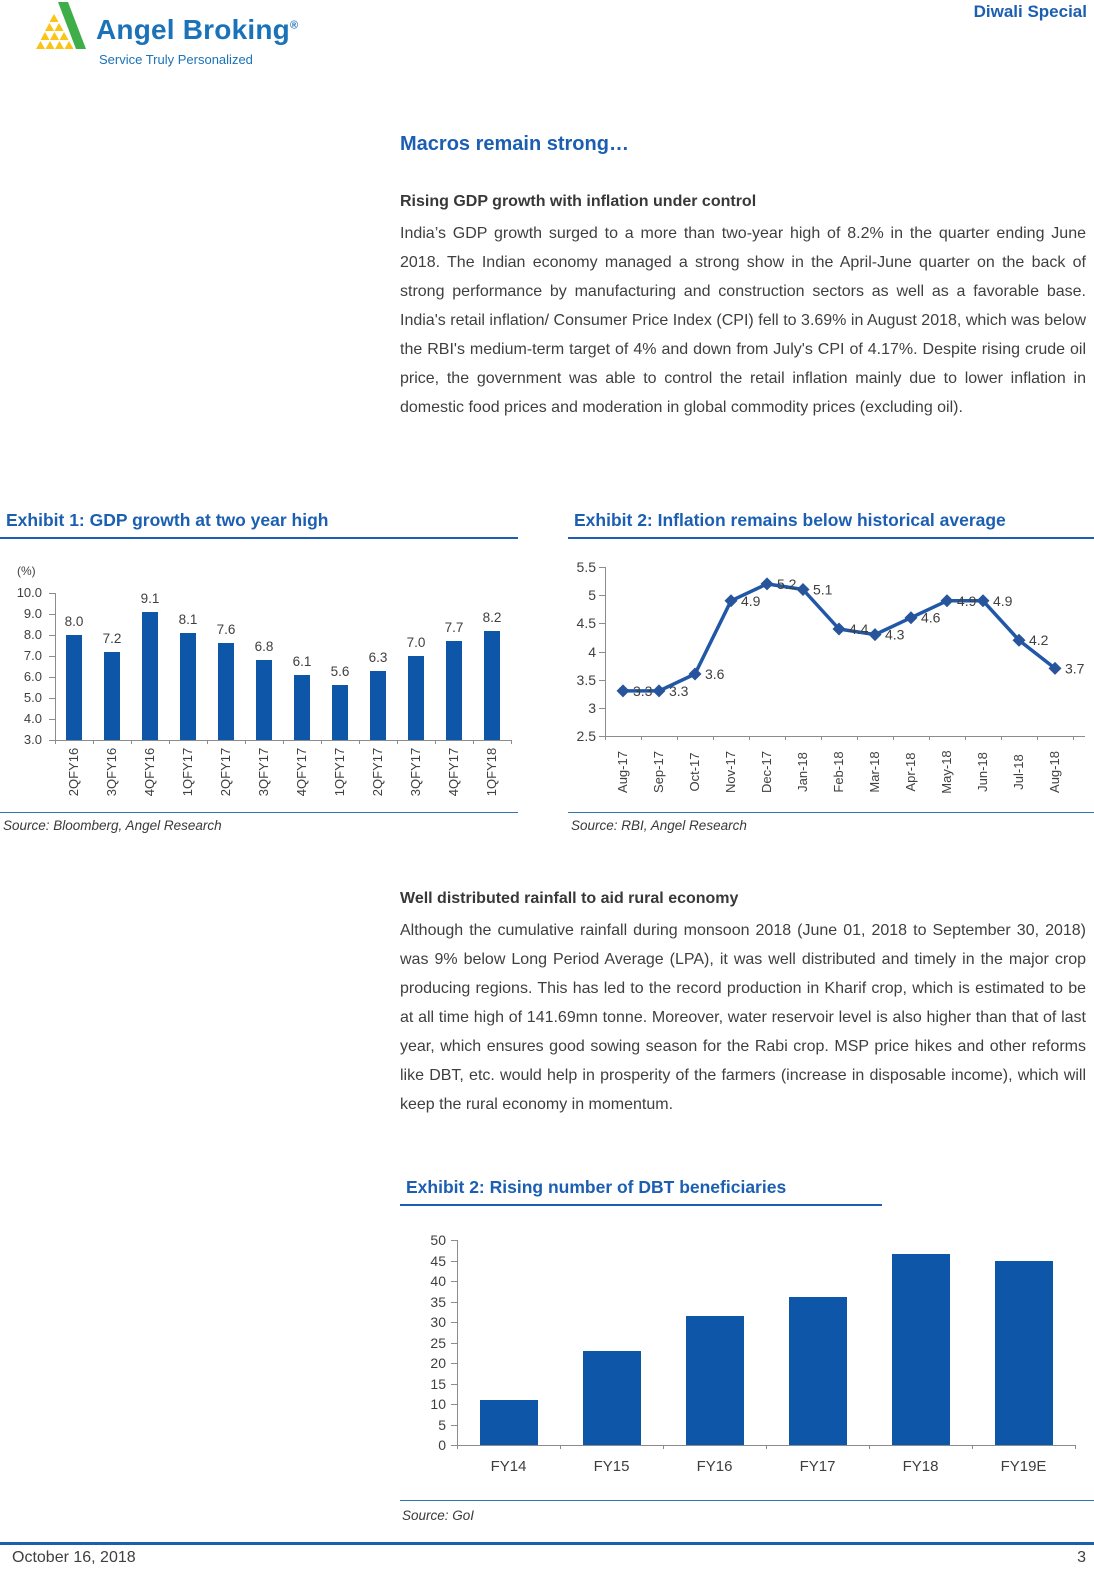 Image resolution: width=1094 pixels, height=1575 pixels. What do you see at coordinates (845, 736) in the screenshot?
I see `x-axis-line` at bounding box center [845, 736].